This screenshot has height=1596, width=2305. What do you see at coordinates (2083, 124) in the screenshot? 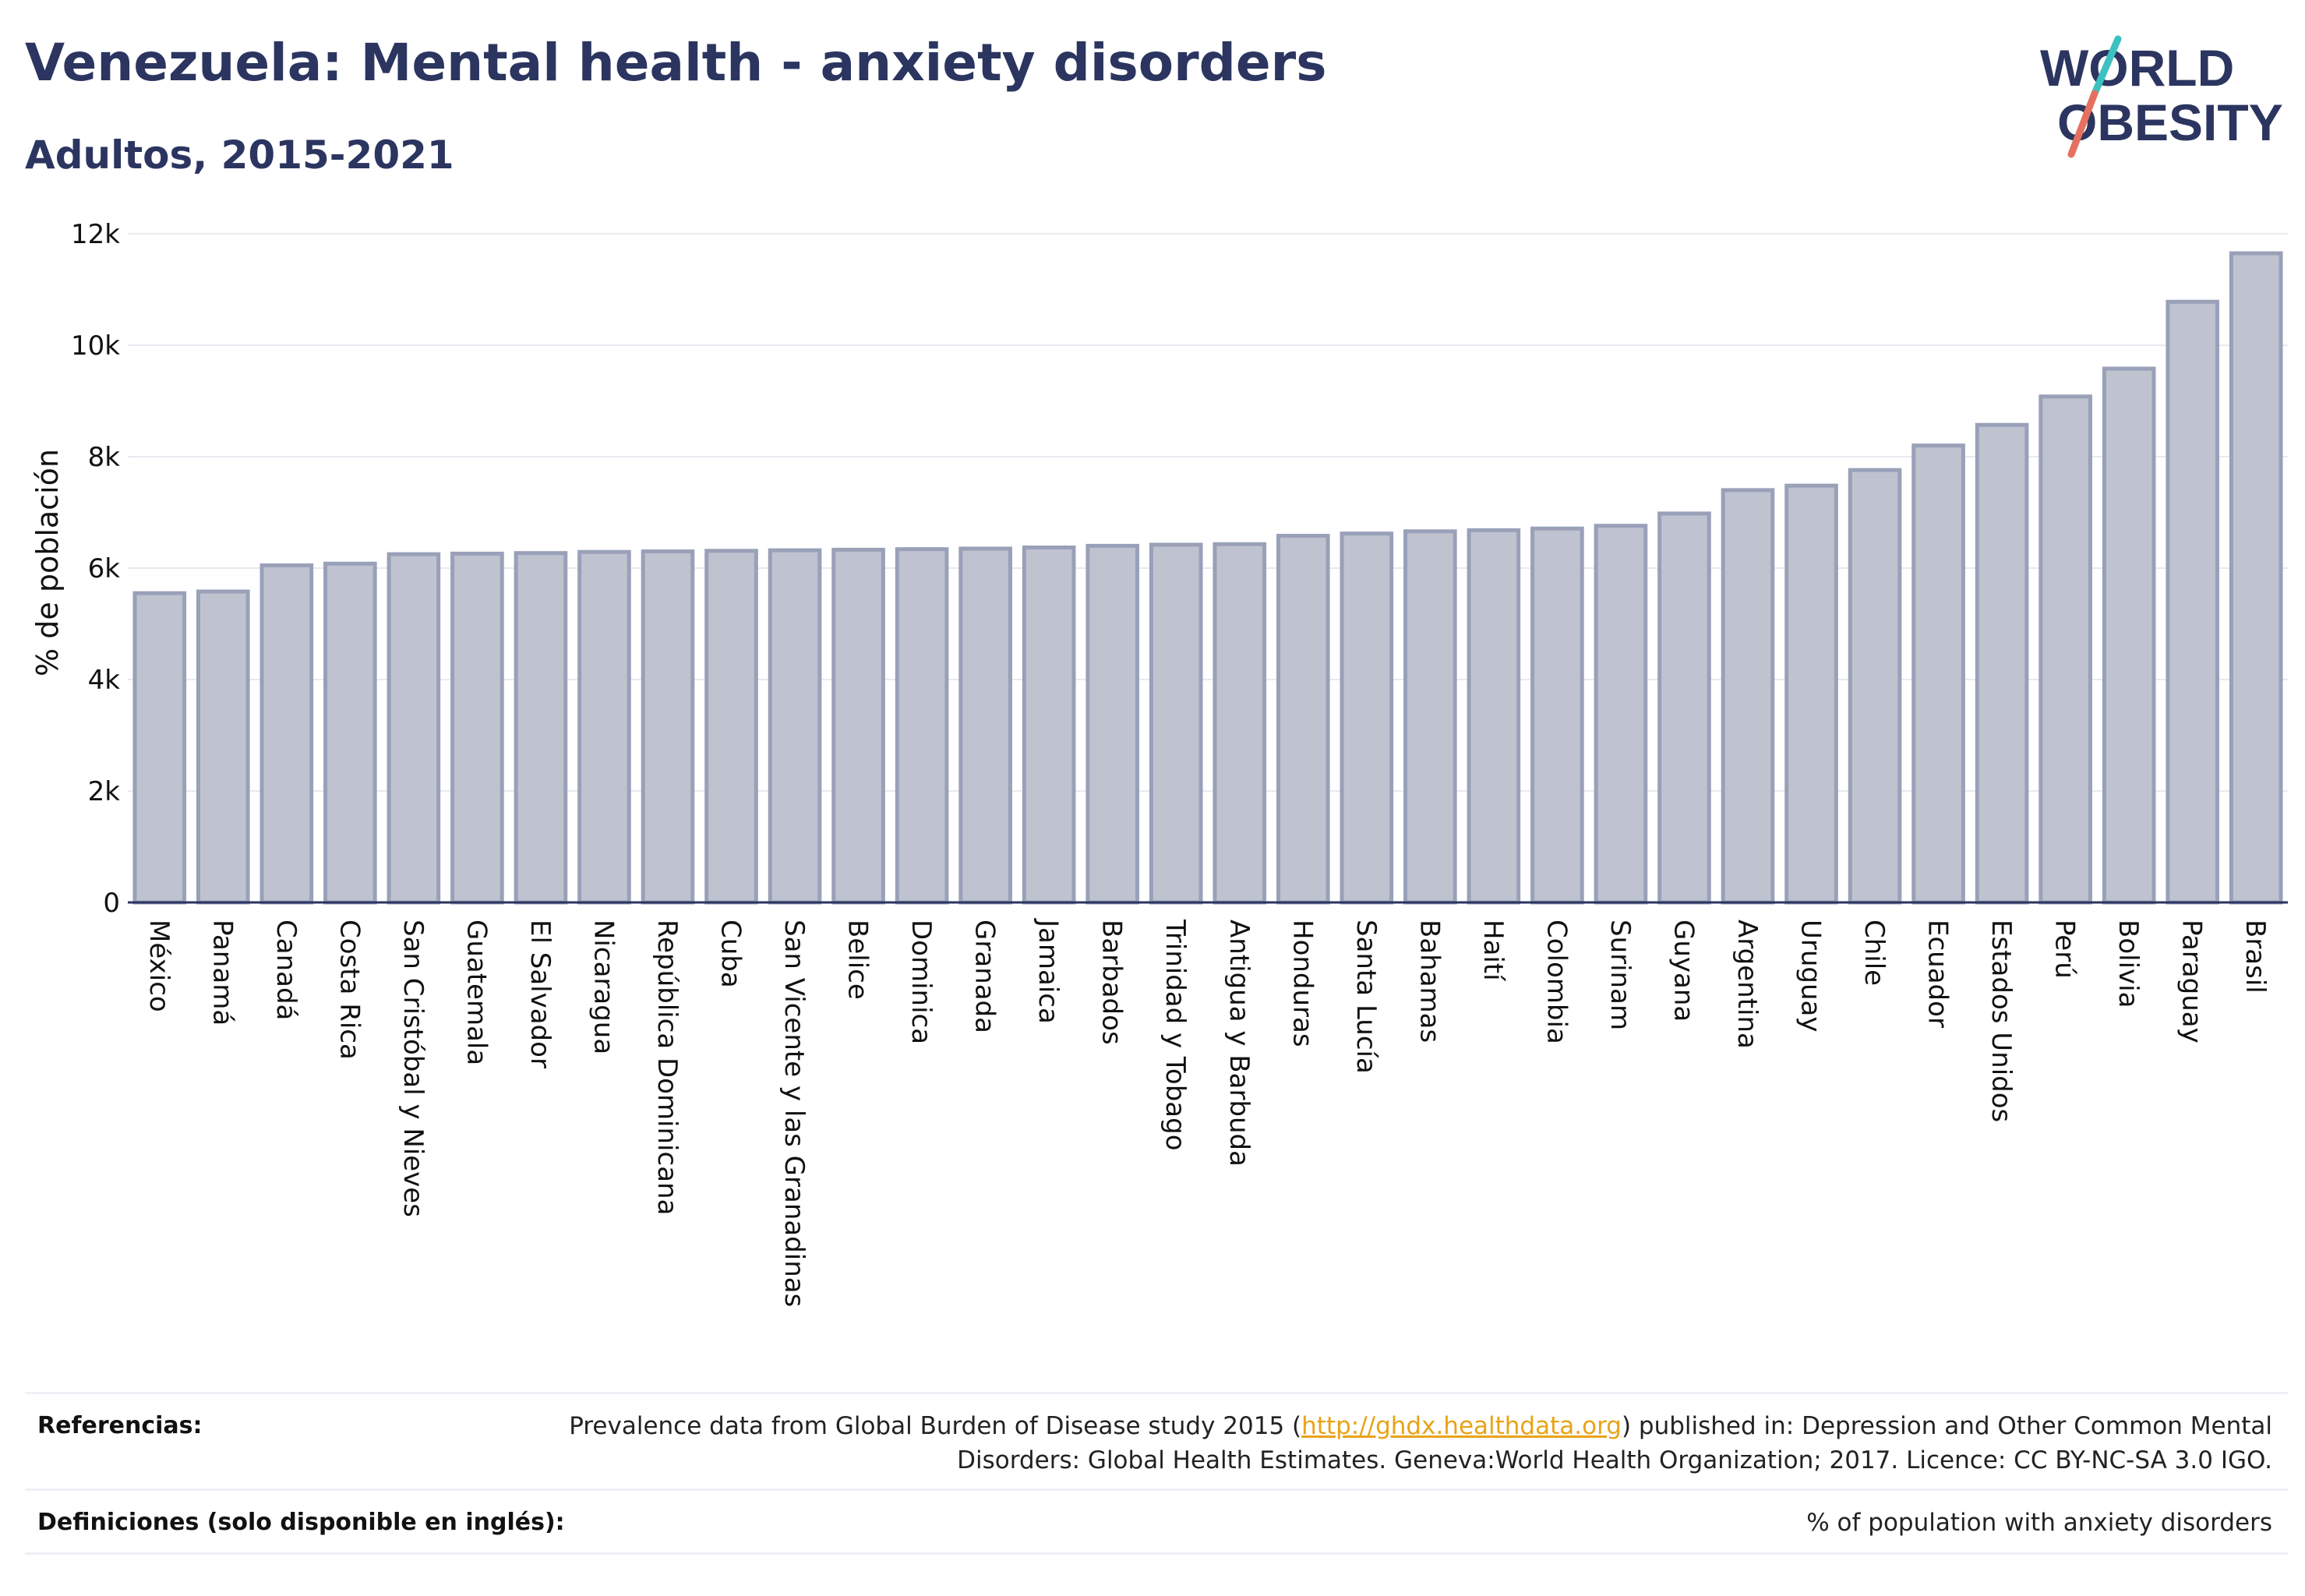
I see `logo-slash-coral` at bounding box center [2083, 124].